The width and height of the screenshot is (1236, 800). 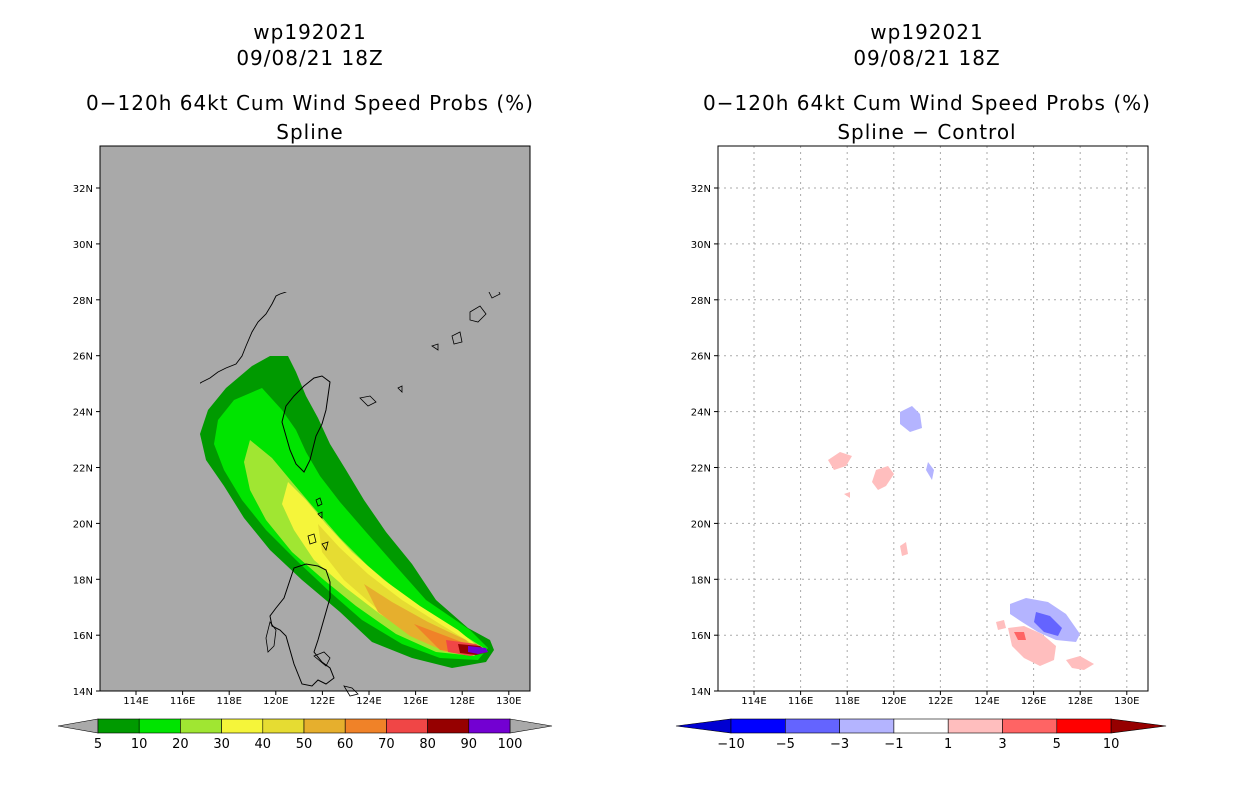 What do you see at coordinates (927, 132) in the screenshot?
I see `right-subtitle: Spline − Control` at bounding box center [927, 132].